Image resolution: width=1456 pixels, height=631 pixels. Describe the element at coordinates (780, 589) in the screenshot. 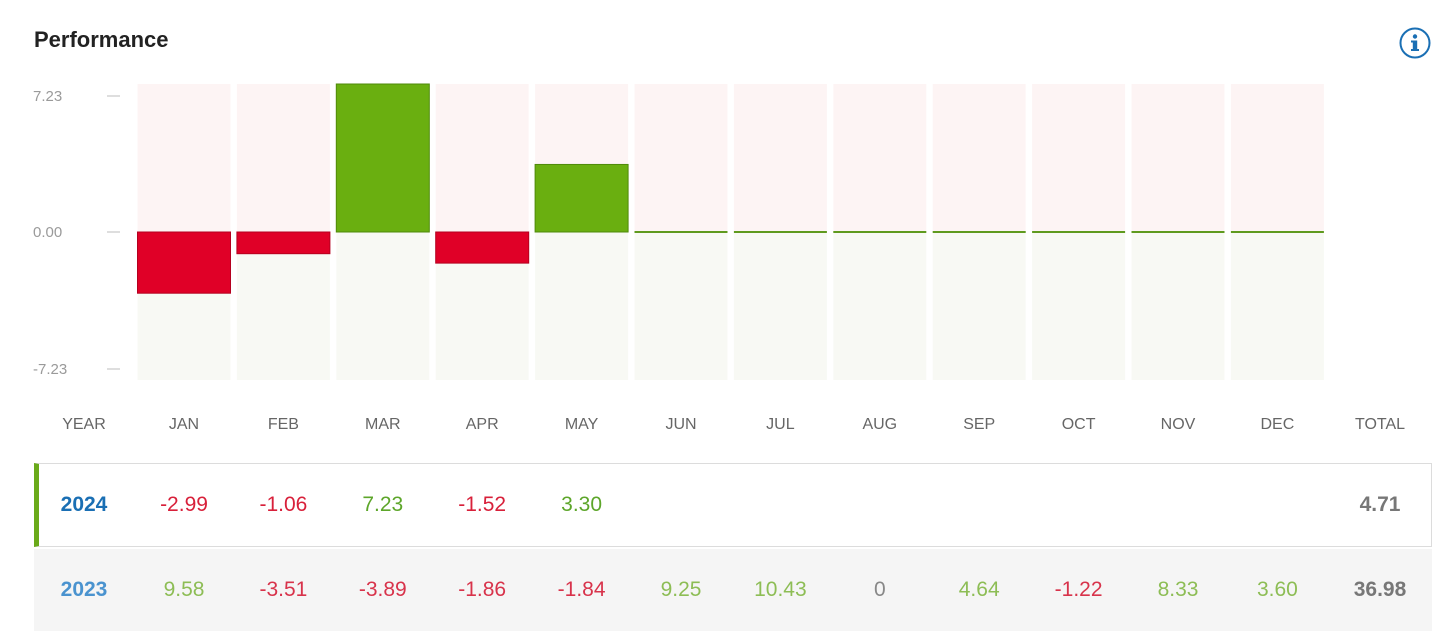

I see `month-value-cell: 10.43` at that location.